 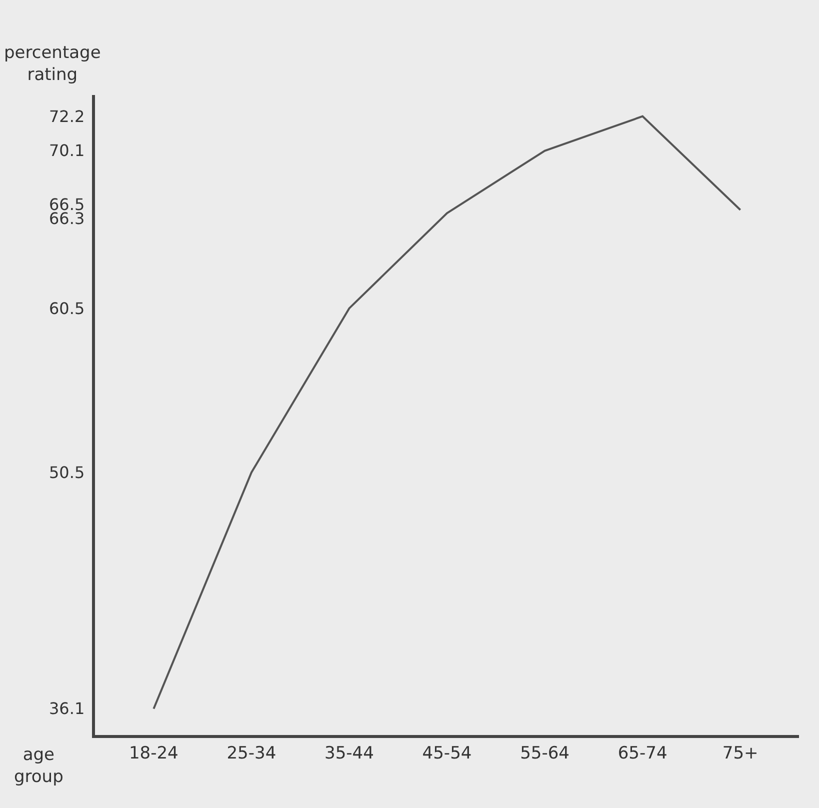 What do you see at coordinates (447, 753) in the screenshot?
I see `x-tick-label: 45-54` at bounding box center [447, 753].